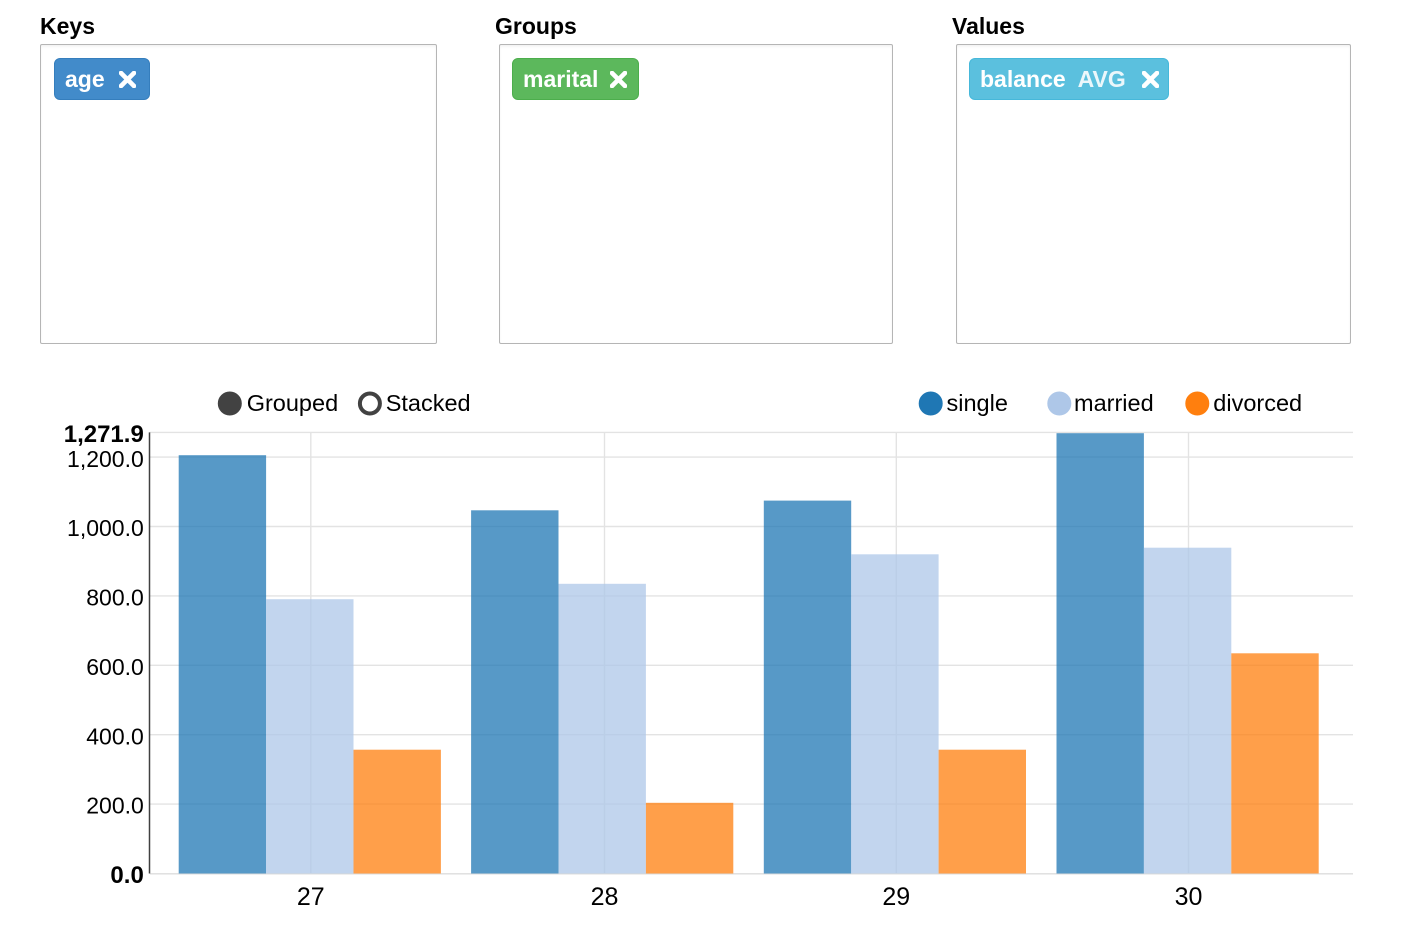  I want to click on svg-text: Stacked, so click(428, 403).